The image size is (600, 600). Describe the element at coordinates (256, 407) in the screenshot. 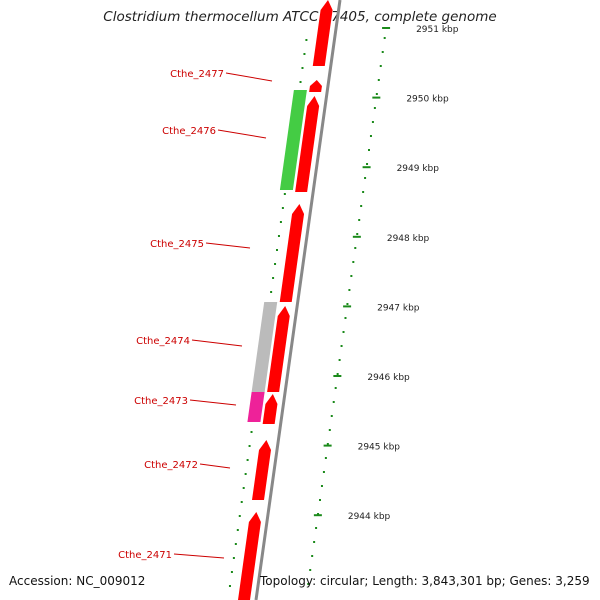

I see `cog-block-pink` at that location.